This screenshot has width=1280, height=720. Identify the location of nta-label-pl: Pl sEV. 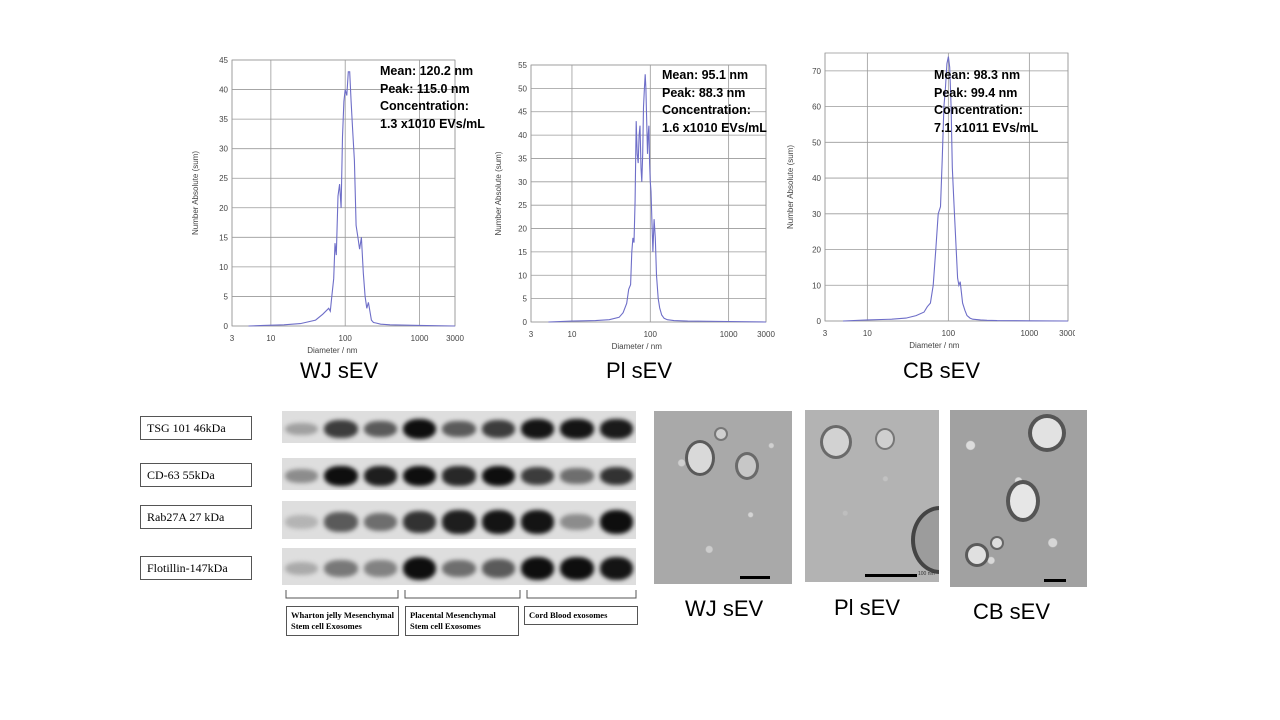
(639, 370).